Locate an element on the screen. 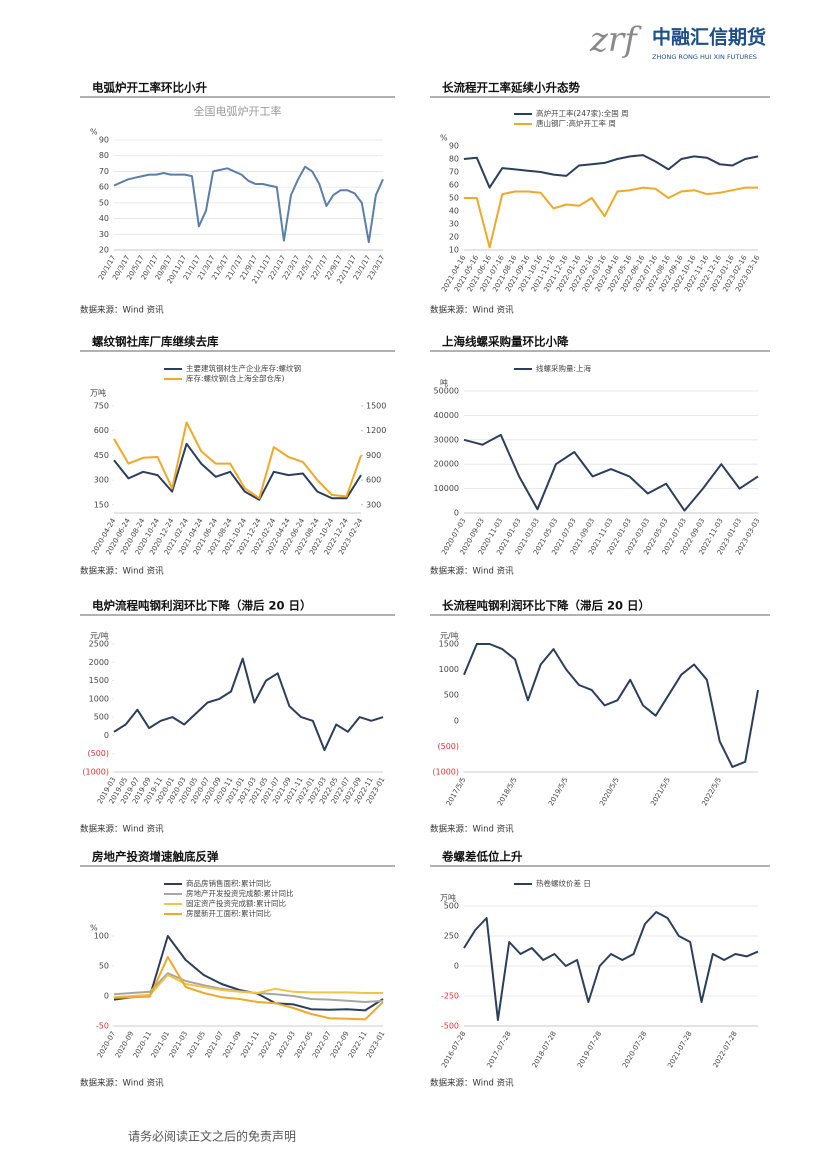  y-tick-label: -50 is located at coordinates (102, 1026).